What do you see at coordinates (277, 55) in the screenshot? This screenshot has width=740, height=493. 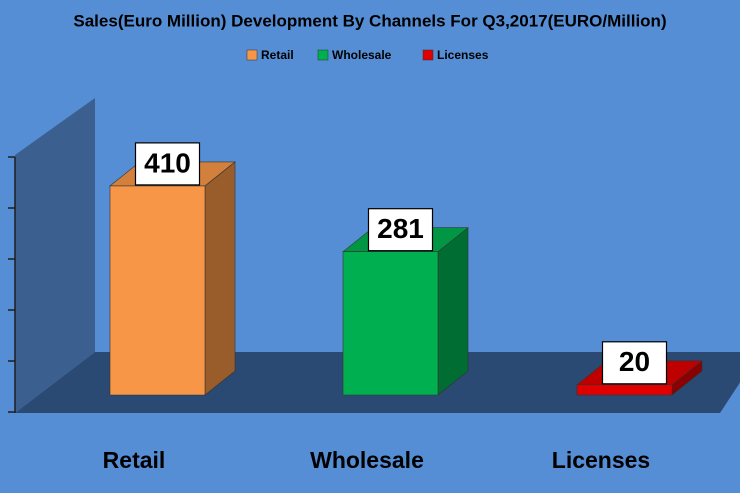 I see `legend-label: Retail` at bounding box center [277, 55].